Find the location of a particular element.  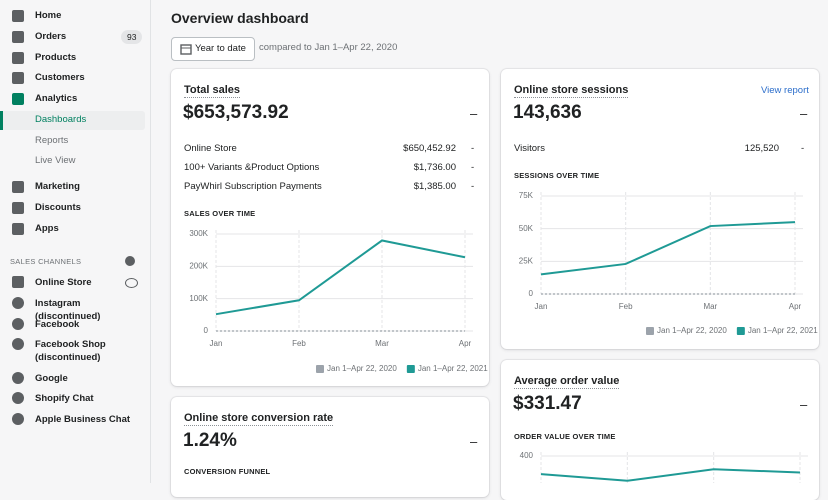

page-title: Overview dashboard is located at coordinates (240, 18).